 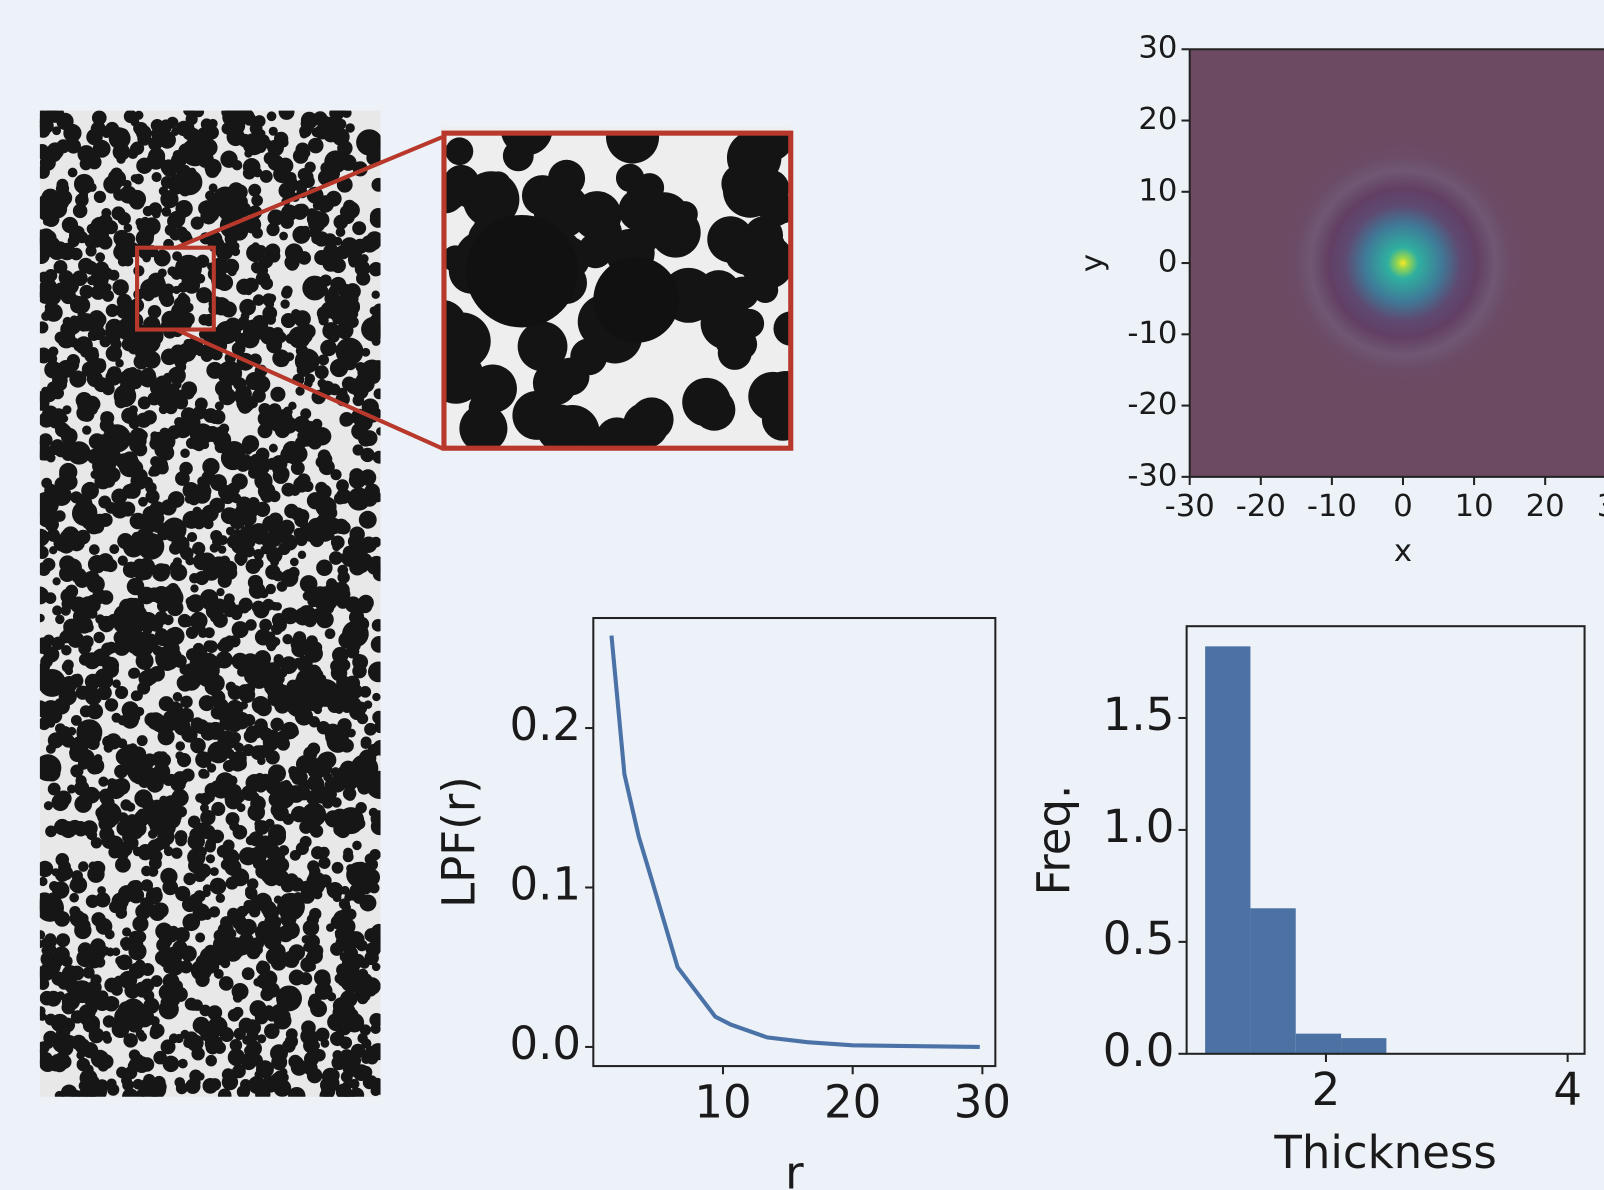 What do you see at coordinates (1139, 826) in the screenshot?
I see `y-tick-label: 1.0` at bounding box center [1139, 826].